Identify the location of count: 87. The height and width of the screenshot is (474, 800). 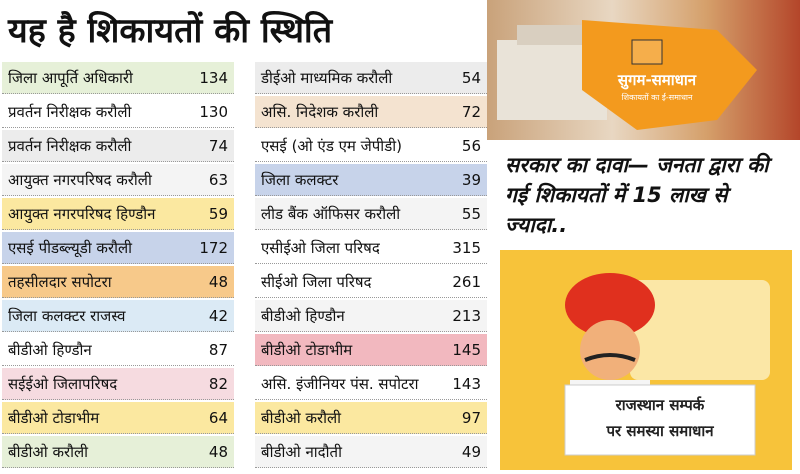
(218, 349).